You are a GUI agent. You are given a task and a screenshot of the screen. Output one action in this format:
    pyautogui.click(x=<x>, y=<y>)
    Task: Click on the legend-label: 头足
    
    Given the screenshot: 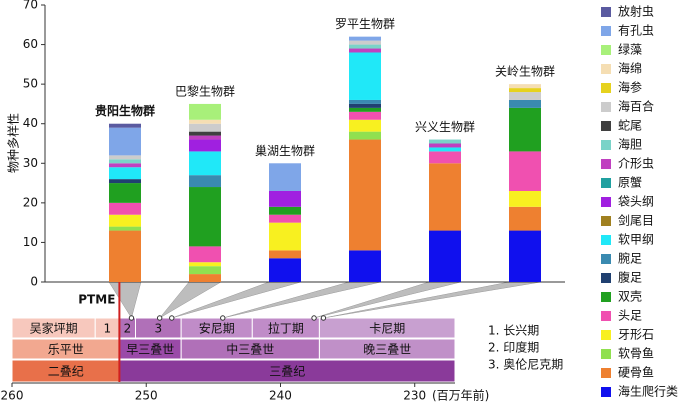 What is the action you would take?
    pyautogui.click(x=630, y=316)
    